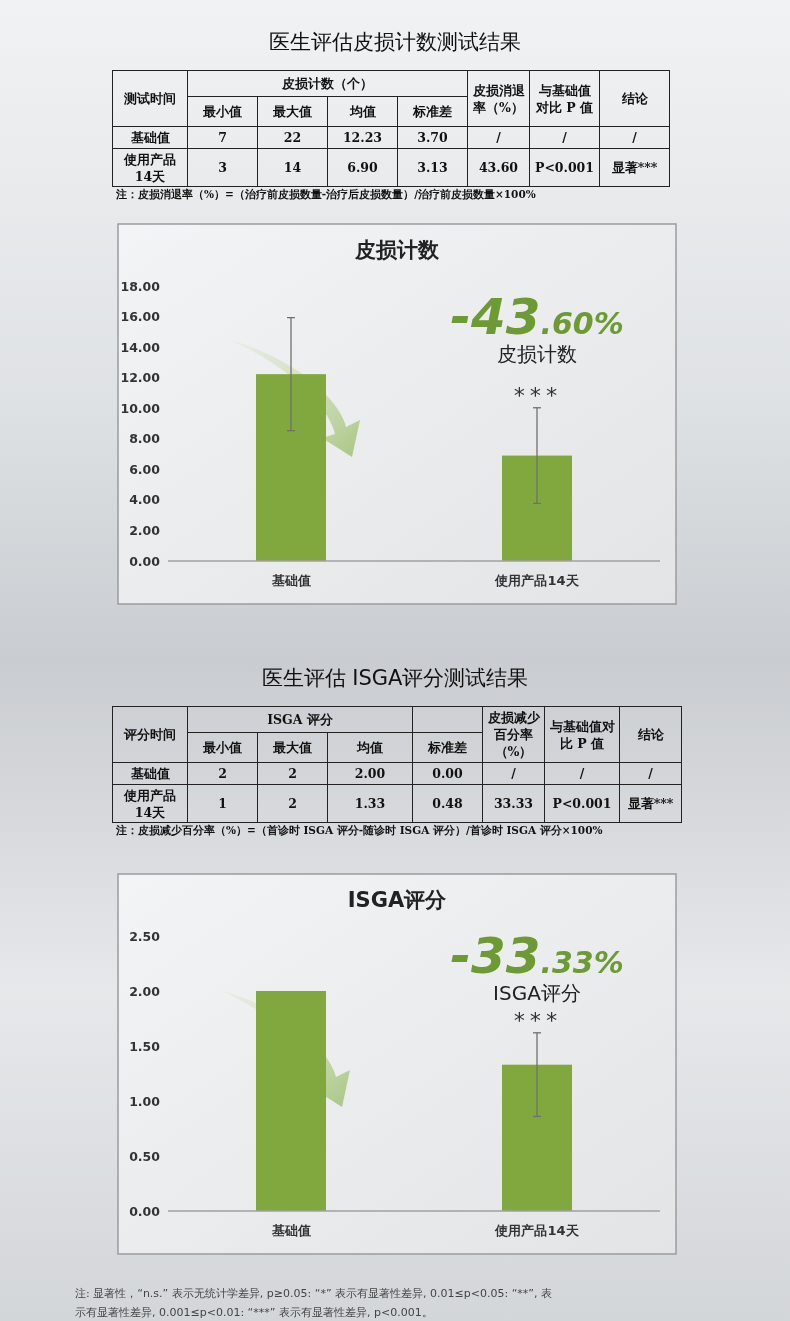  What do you see at coordinates (326, 195) in the screenshot?
I see `text: 注：皮损消退率（%）=（治疗前皮损数量-治疗后皮损数量）/治疗前皮损数量×100%` at bounding box center [326, 195].